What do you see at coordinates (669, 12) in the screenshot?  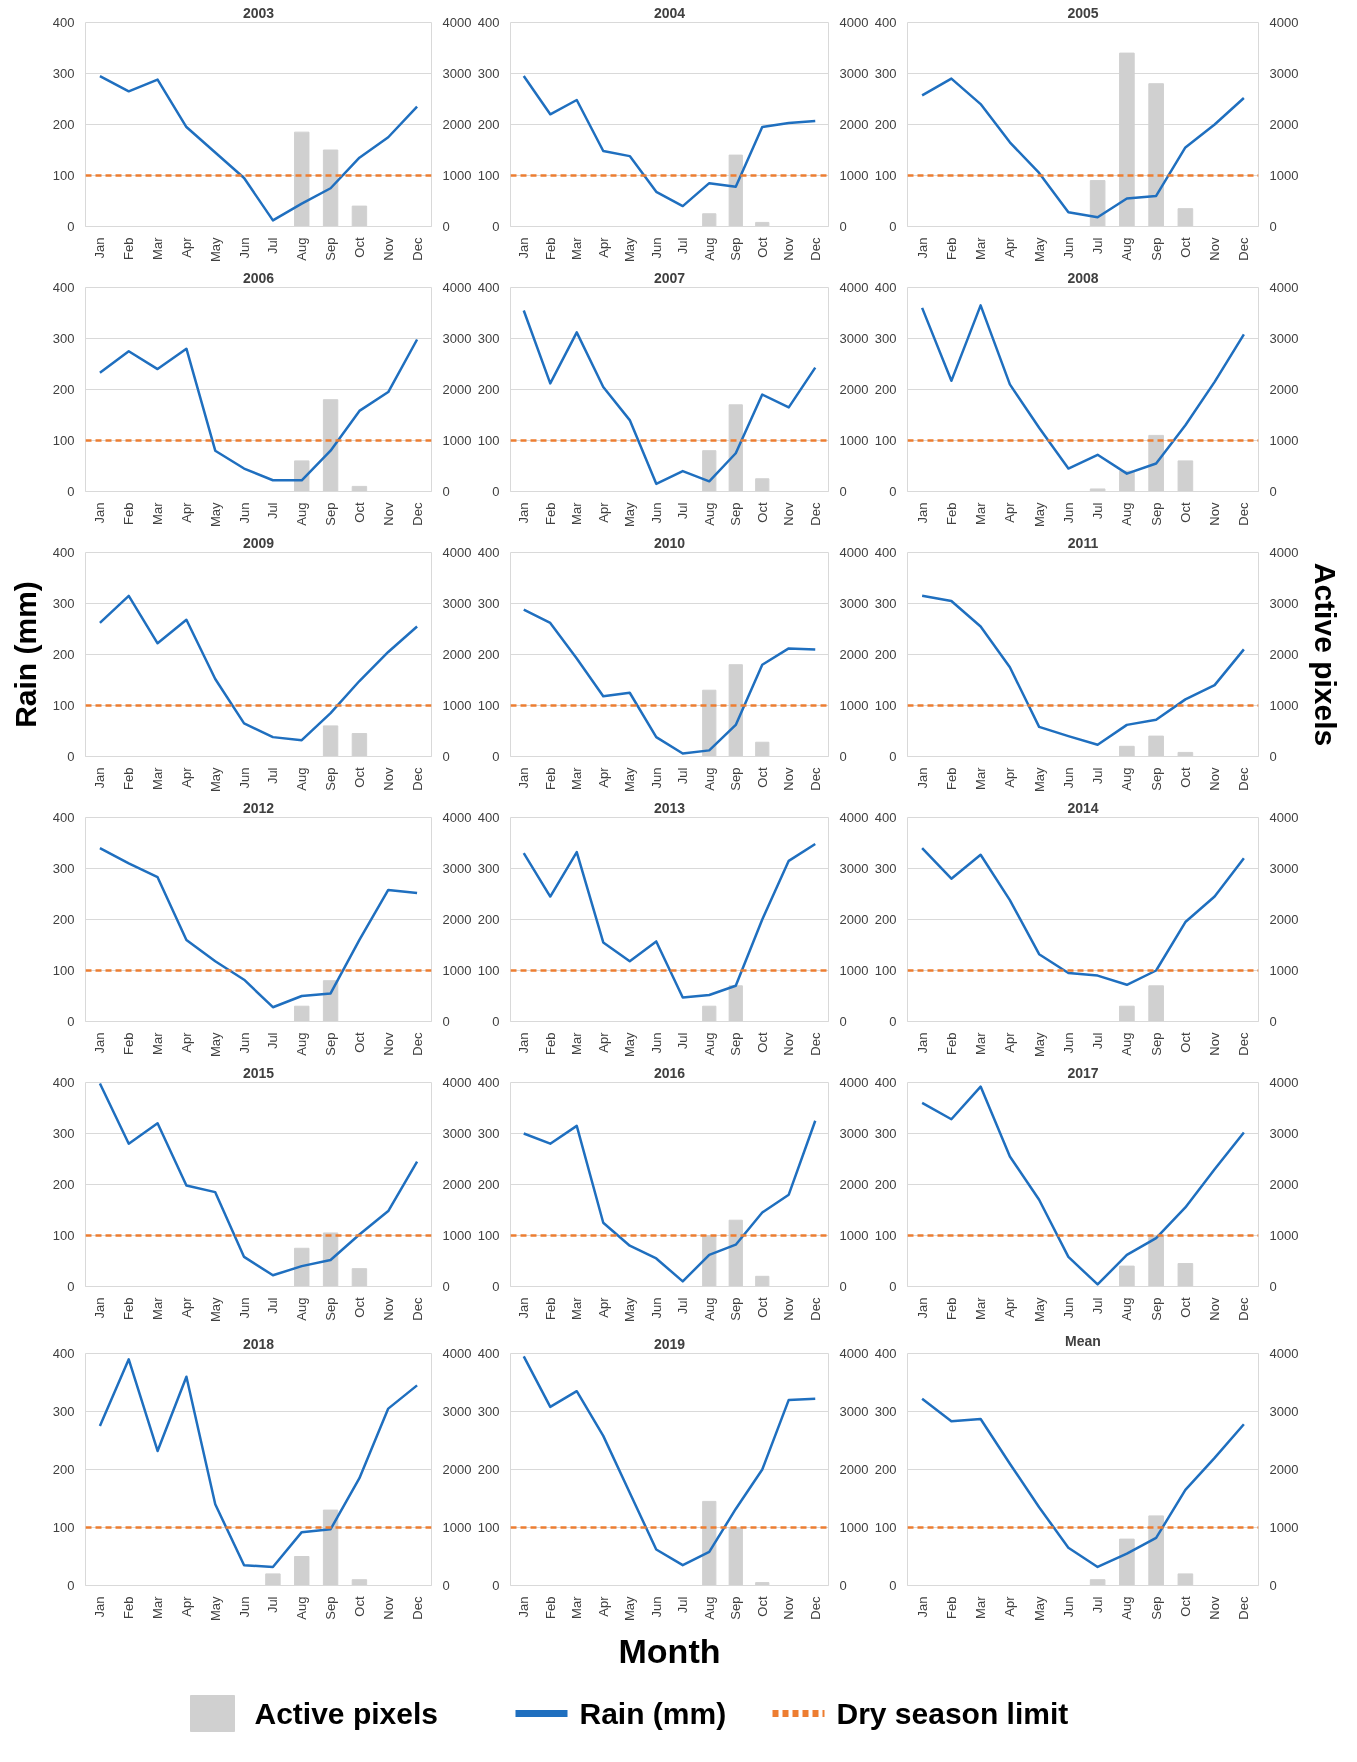 I see `chart-title: 2004` at bounding box center [669, 12].